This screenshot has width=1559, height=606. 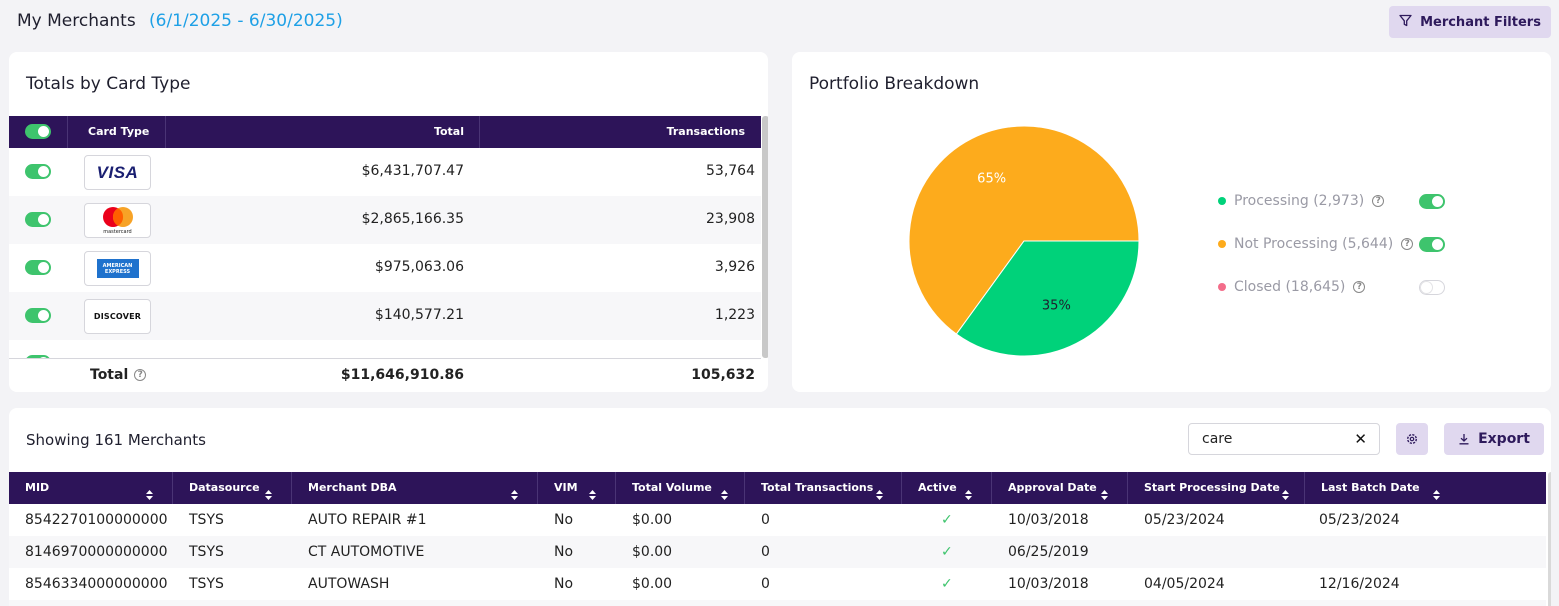 I want to click on closed-label: Closed (18,645), so click(x=1290, y=287).